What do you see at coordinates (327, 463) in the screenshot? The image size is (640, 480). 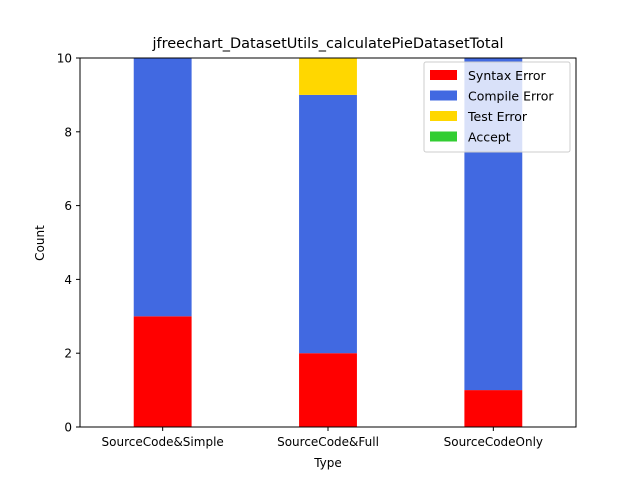 I see `x-axis-label: Type` at bounding box center [327, 463].